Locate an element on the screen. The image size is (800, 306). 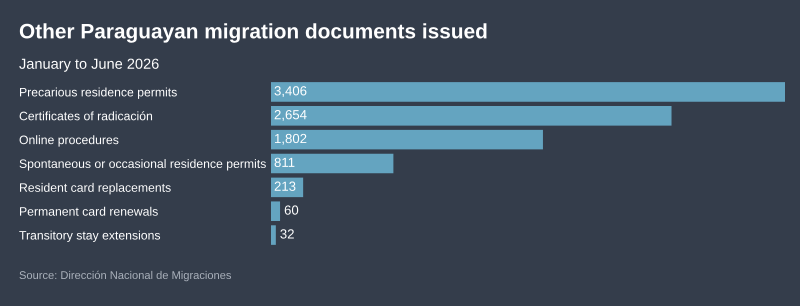
y-tick-label: Transitory stay extensions is located at coordinates (89, 236).